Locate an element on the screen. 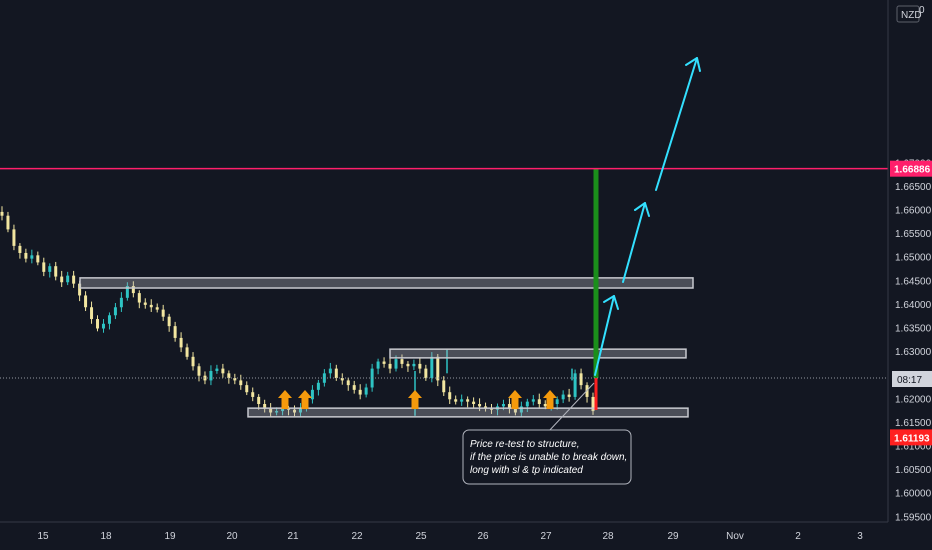  arrow-to-first-zone is located at coordinates (604, 335).